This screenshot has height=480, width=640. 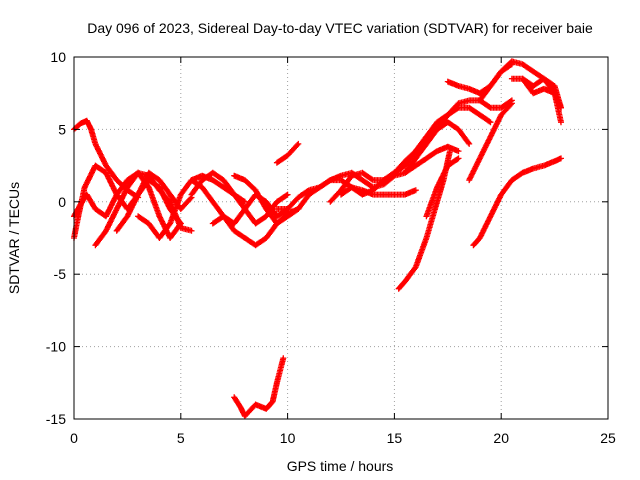 I want to click on x-tick-label-3: 15, so click(x=395, y=438).